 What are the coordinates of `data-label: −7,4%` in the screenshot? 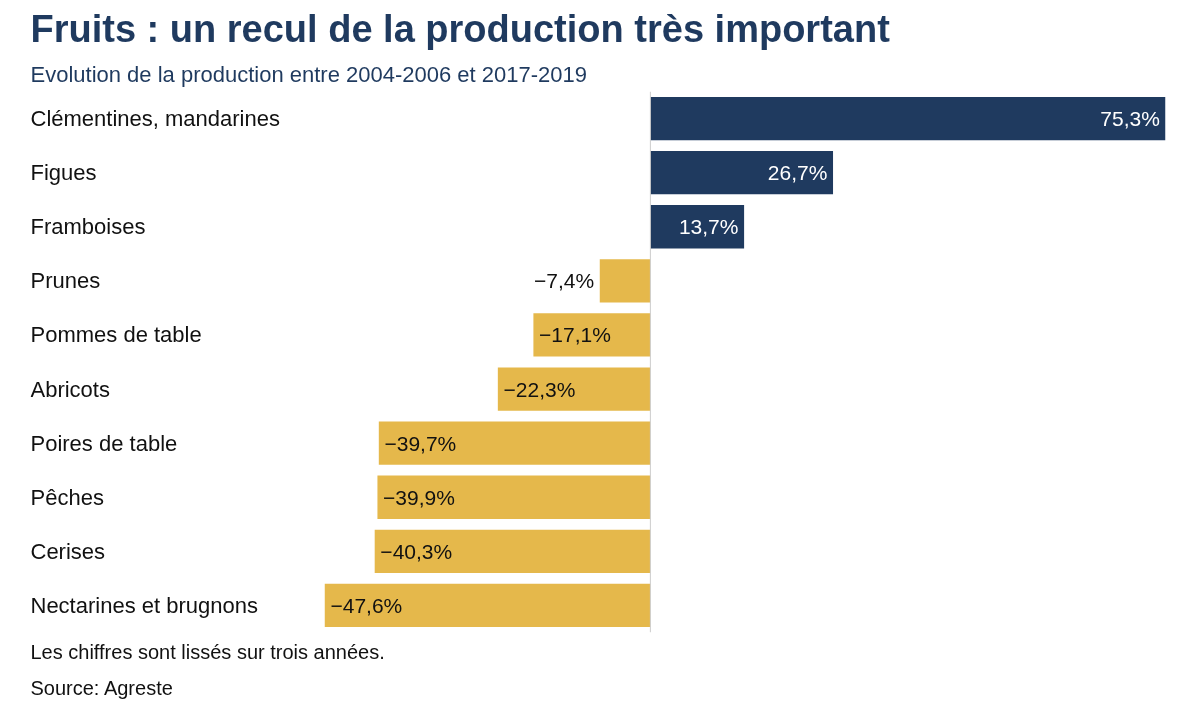 It's located at (564, 281).